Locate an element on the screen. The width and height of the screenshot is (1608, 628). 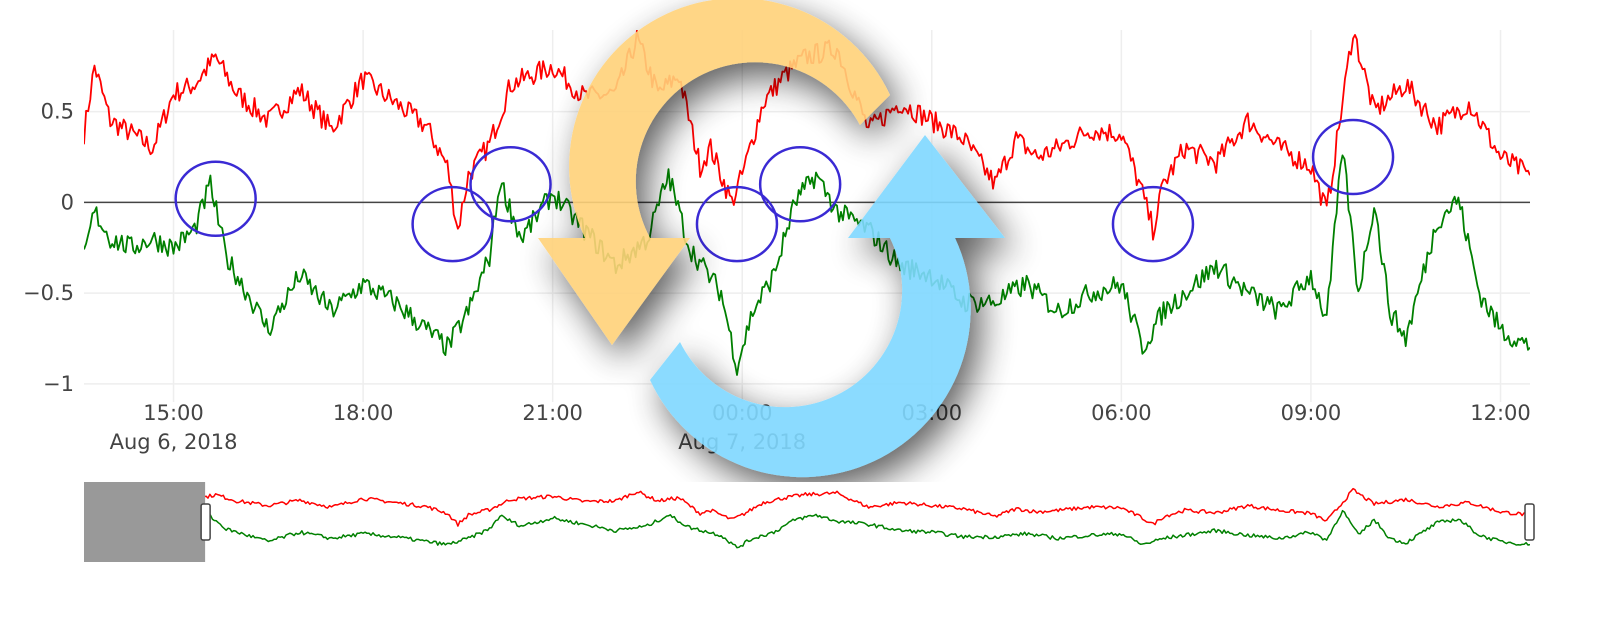
y-tick-label: −1 is located at coordinates (58, 384).